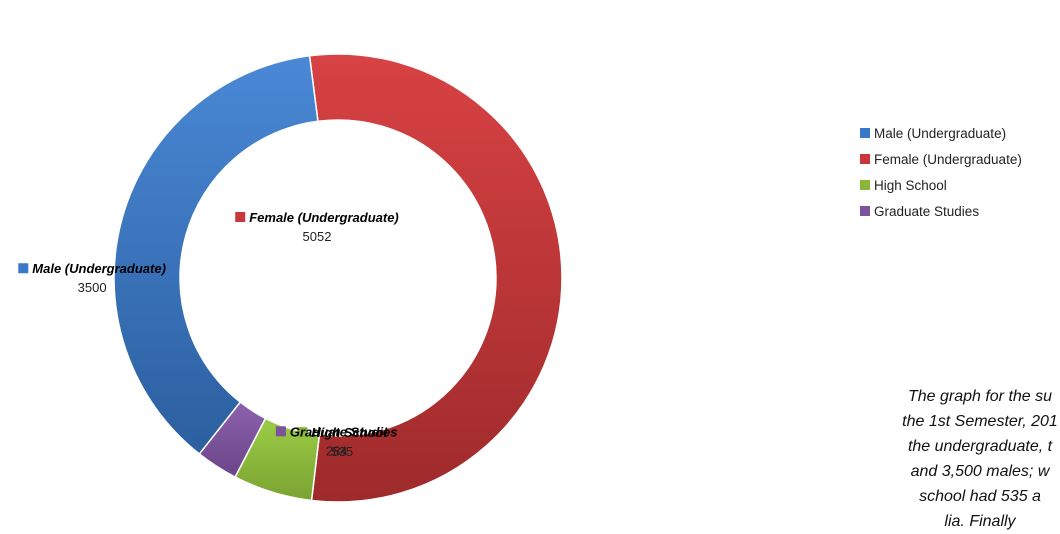 The height and width of the screenshot is (534, 1060). I want to click on data-label-value: 5052, so click(317, 236).